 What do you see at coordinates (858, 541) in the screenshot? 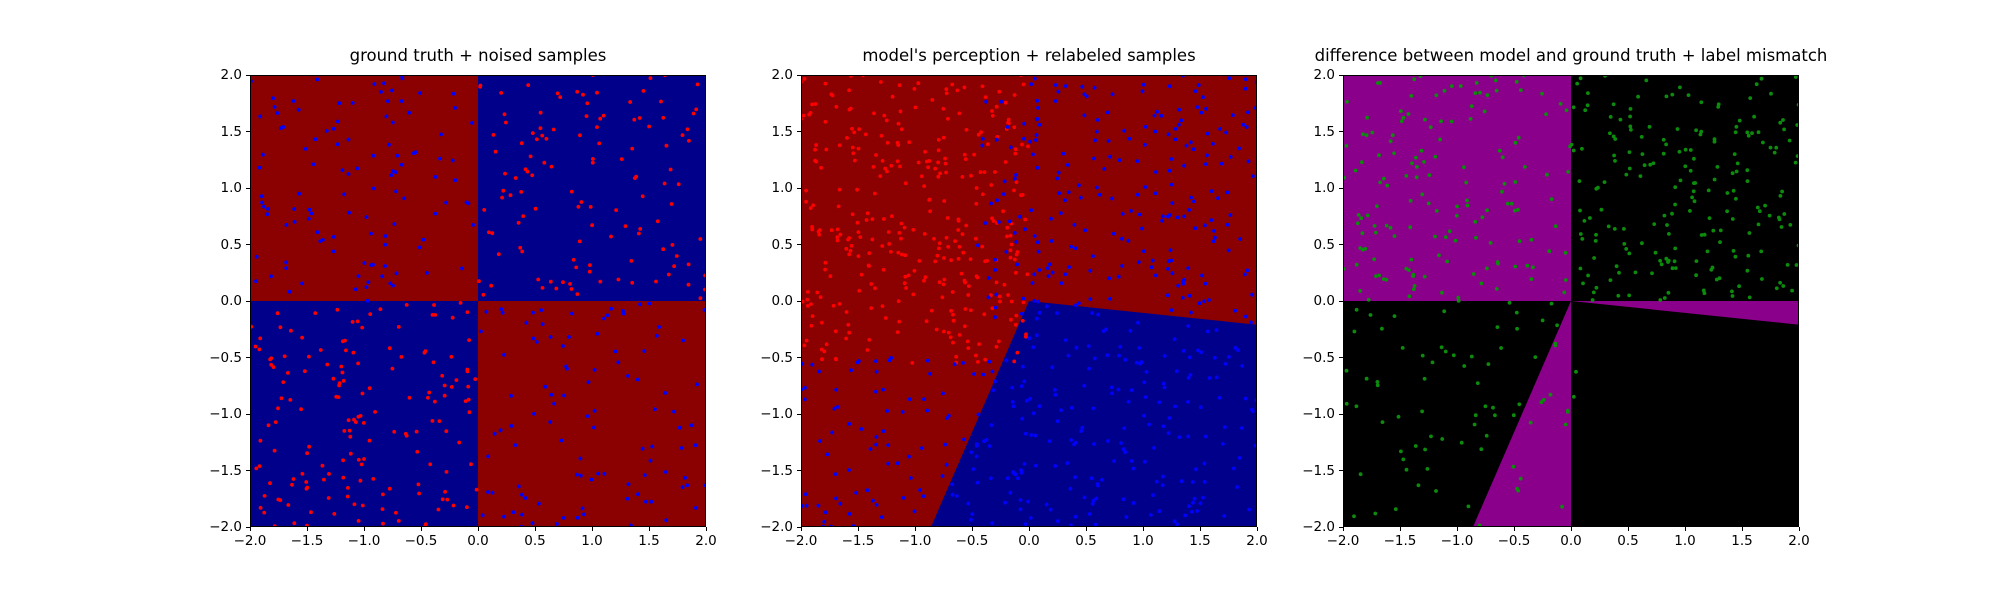
I see `x-tick-label: −1.5` at bounding box center [858, 541].